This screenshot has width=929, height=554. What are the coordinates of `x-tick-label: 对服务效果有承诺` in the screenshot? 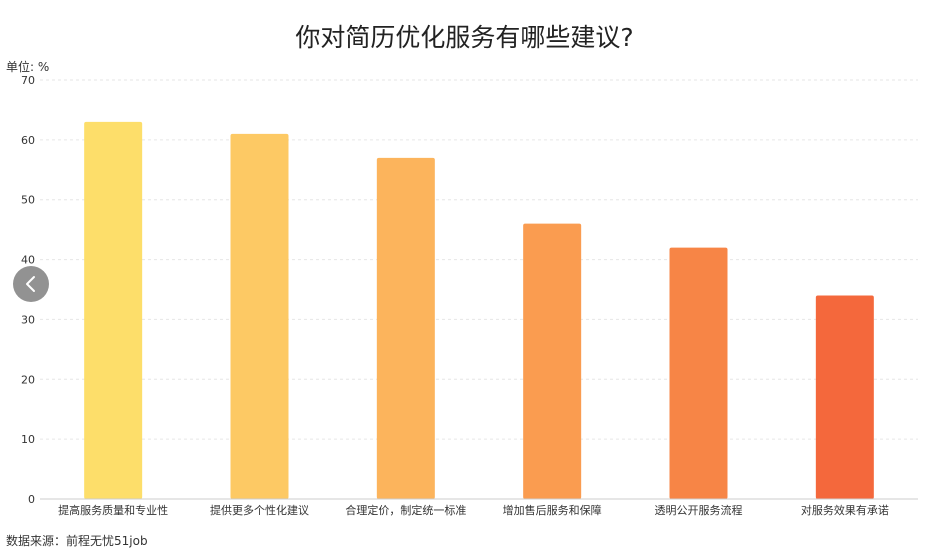 It's located at (845, 510).